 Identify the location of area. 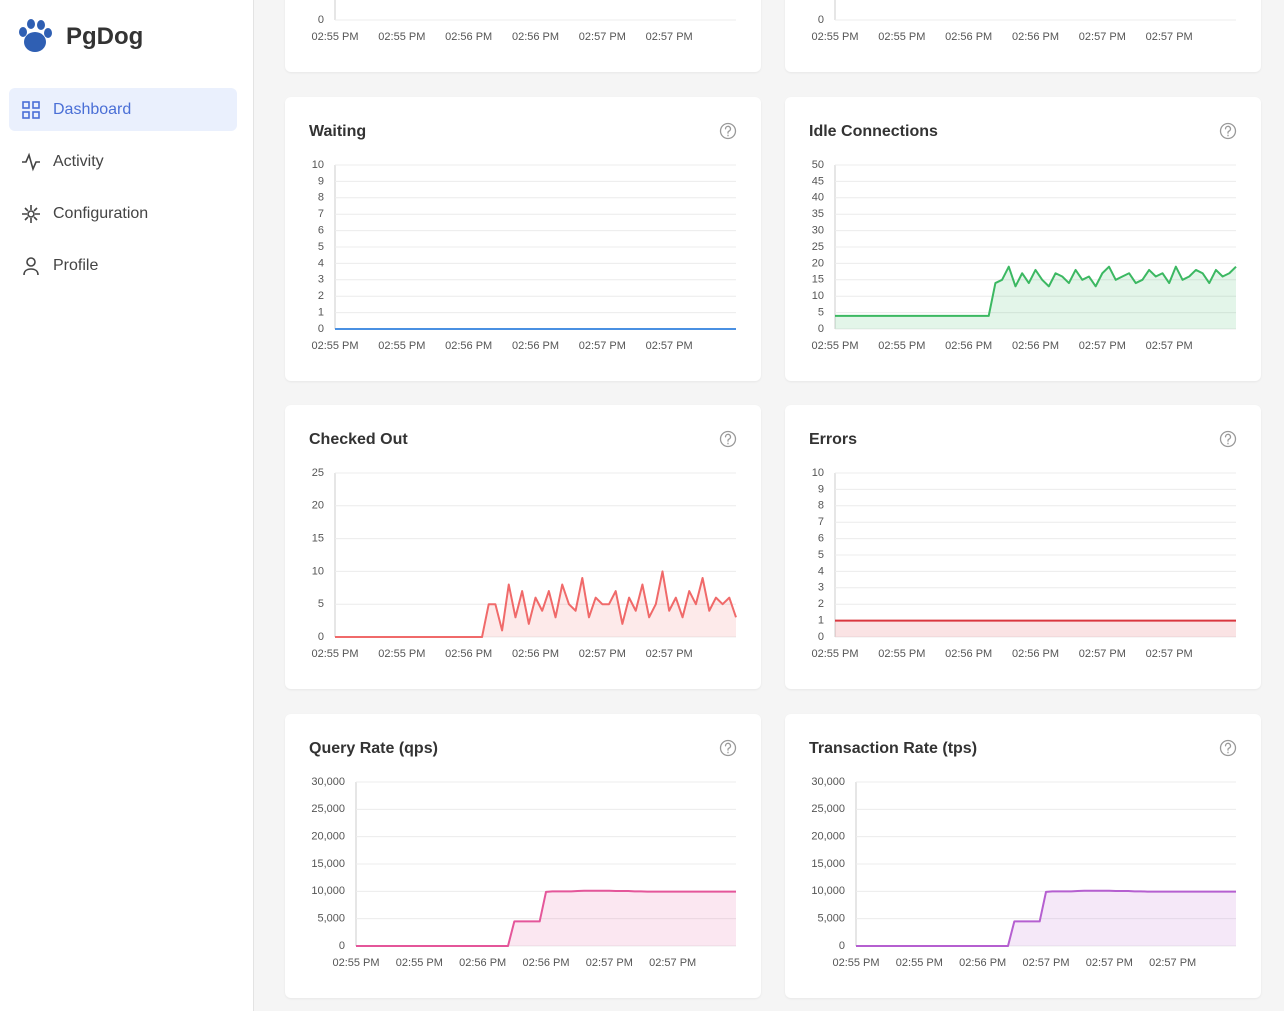
(1046, 918).